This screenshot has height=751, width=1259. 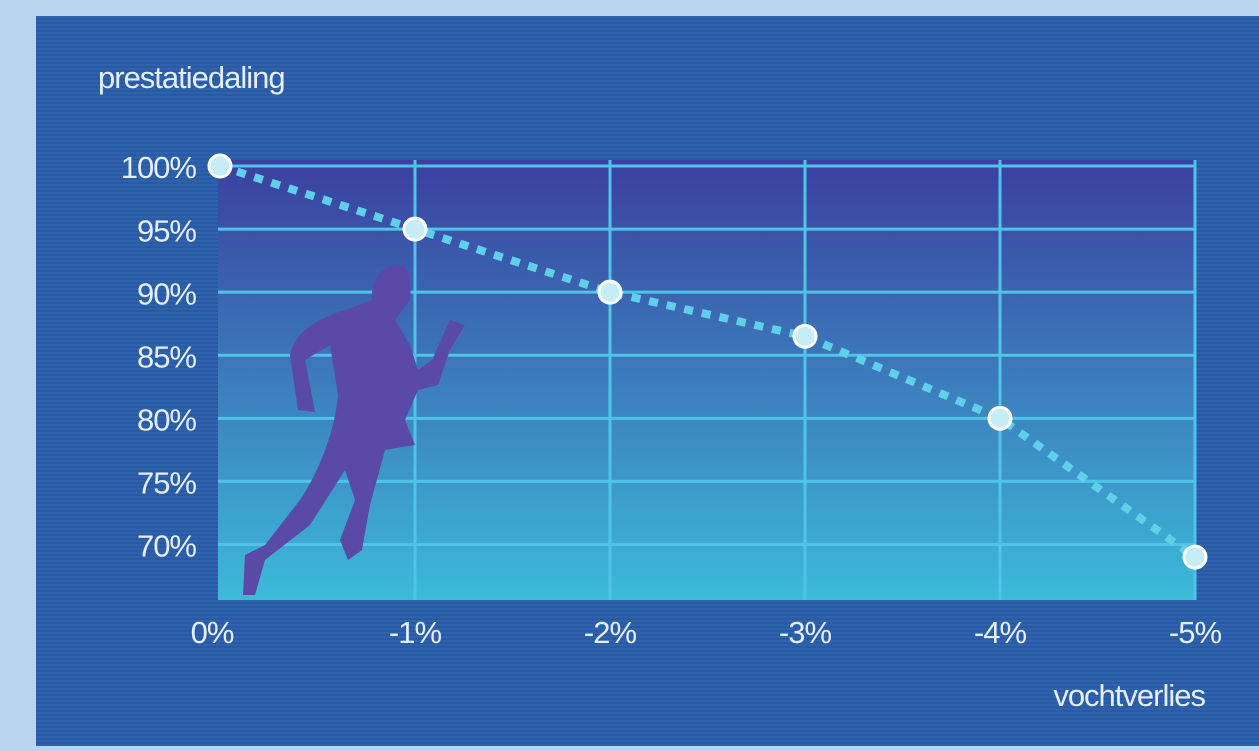 I want to click on x-tick-label: 0%, so click(x=212, y=632).